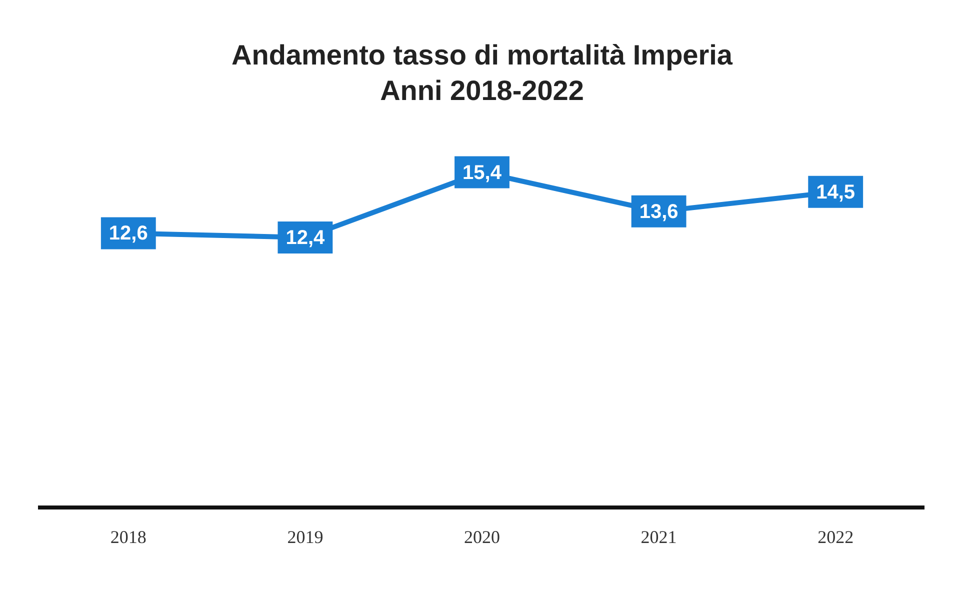 The image size is (954, 589). I want to click on x-tick-label: 2021, so click(658, 536).